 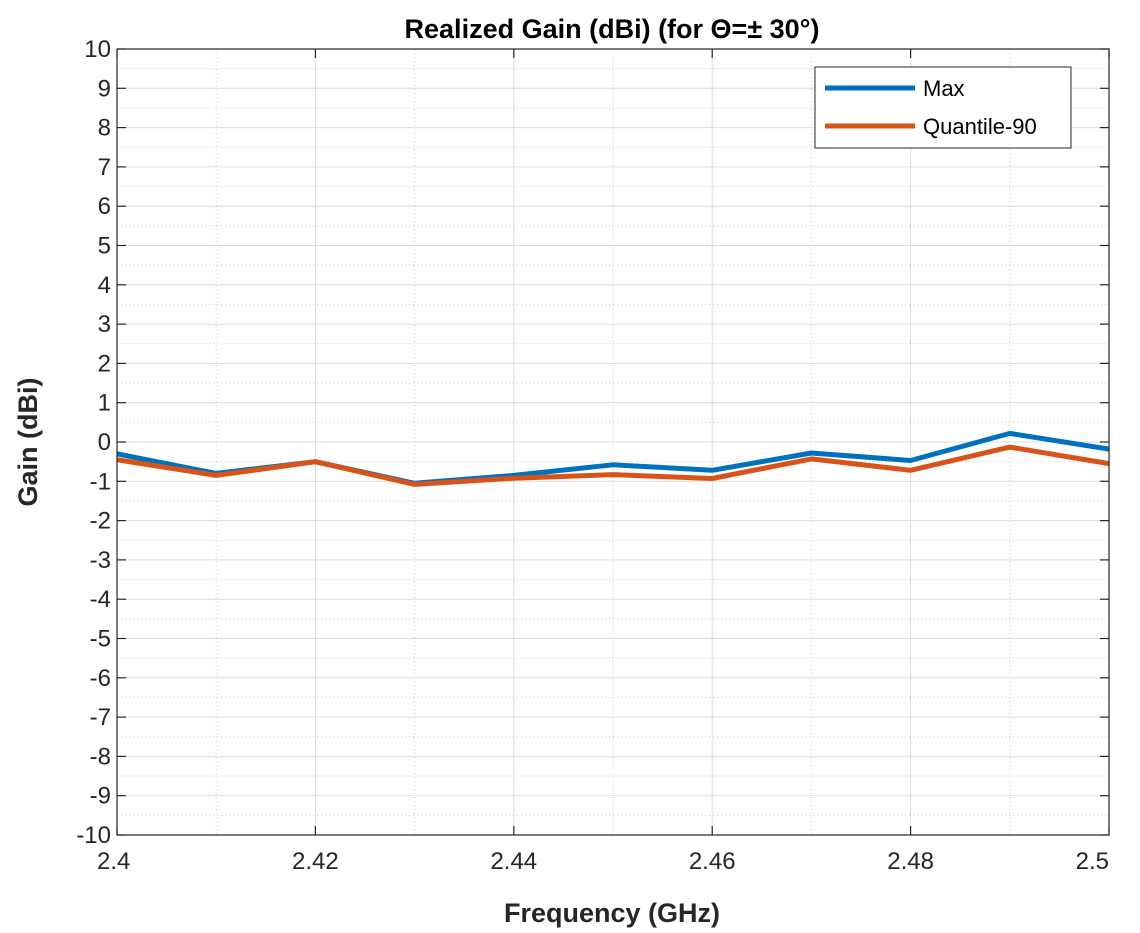 I want to click on x-tick-label: 2.42, so click(x=315, y=861).